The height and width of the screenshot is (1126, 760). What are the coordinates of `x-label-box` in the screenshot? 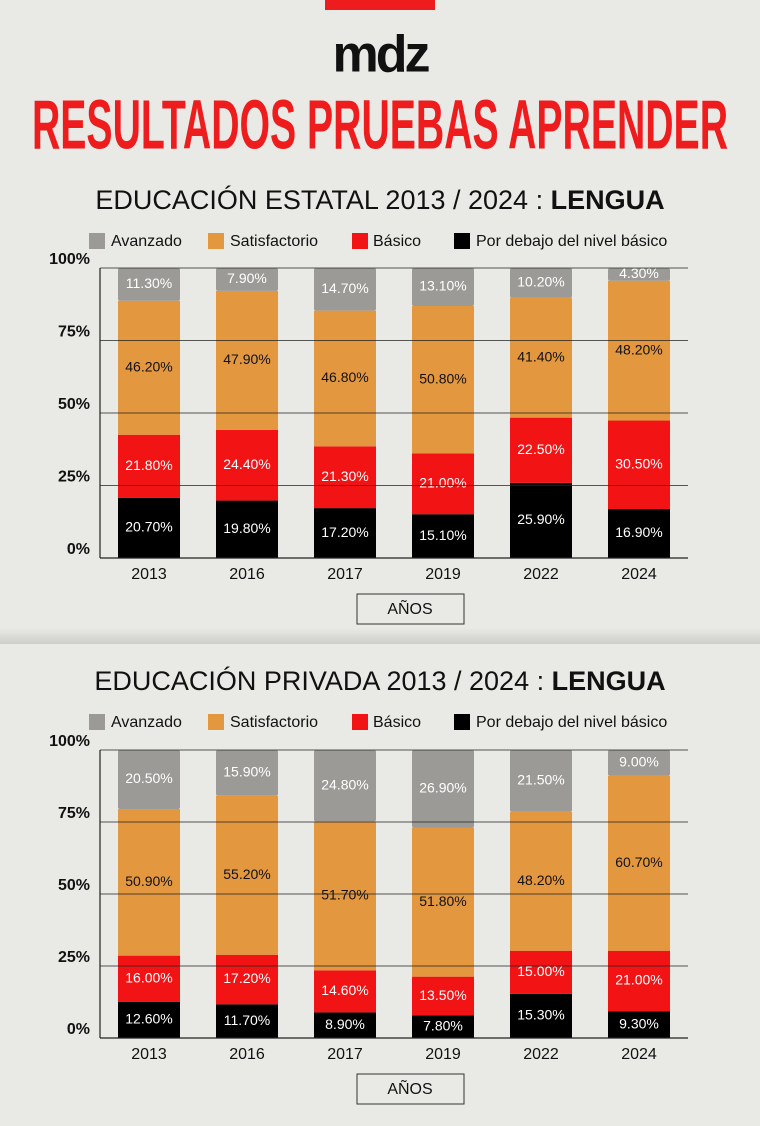 It's located at (410, 609).